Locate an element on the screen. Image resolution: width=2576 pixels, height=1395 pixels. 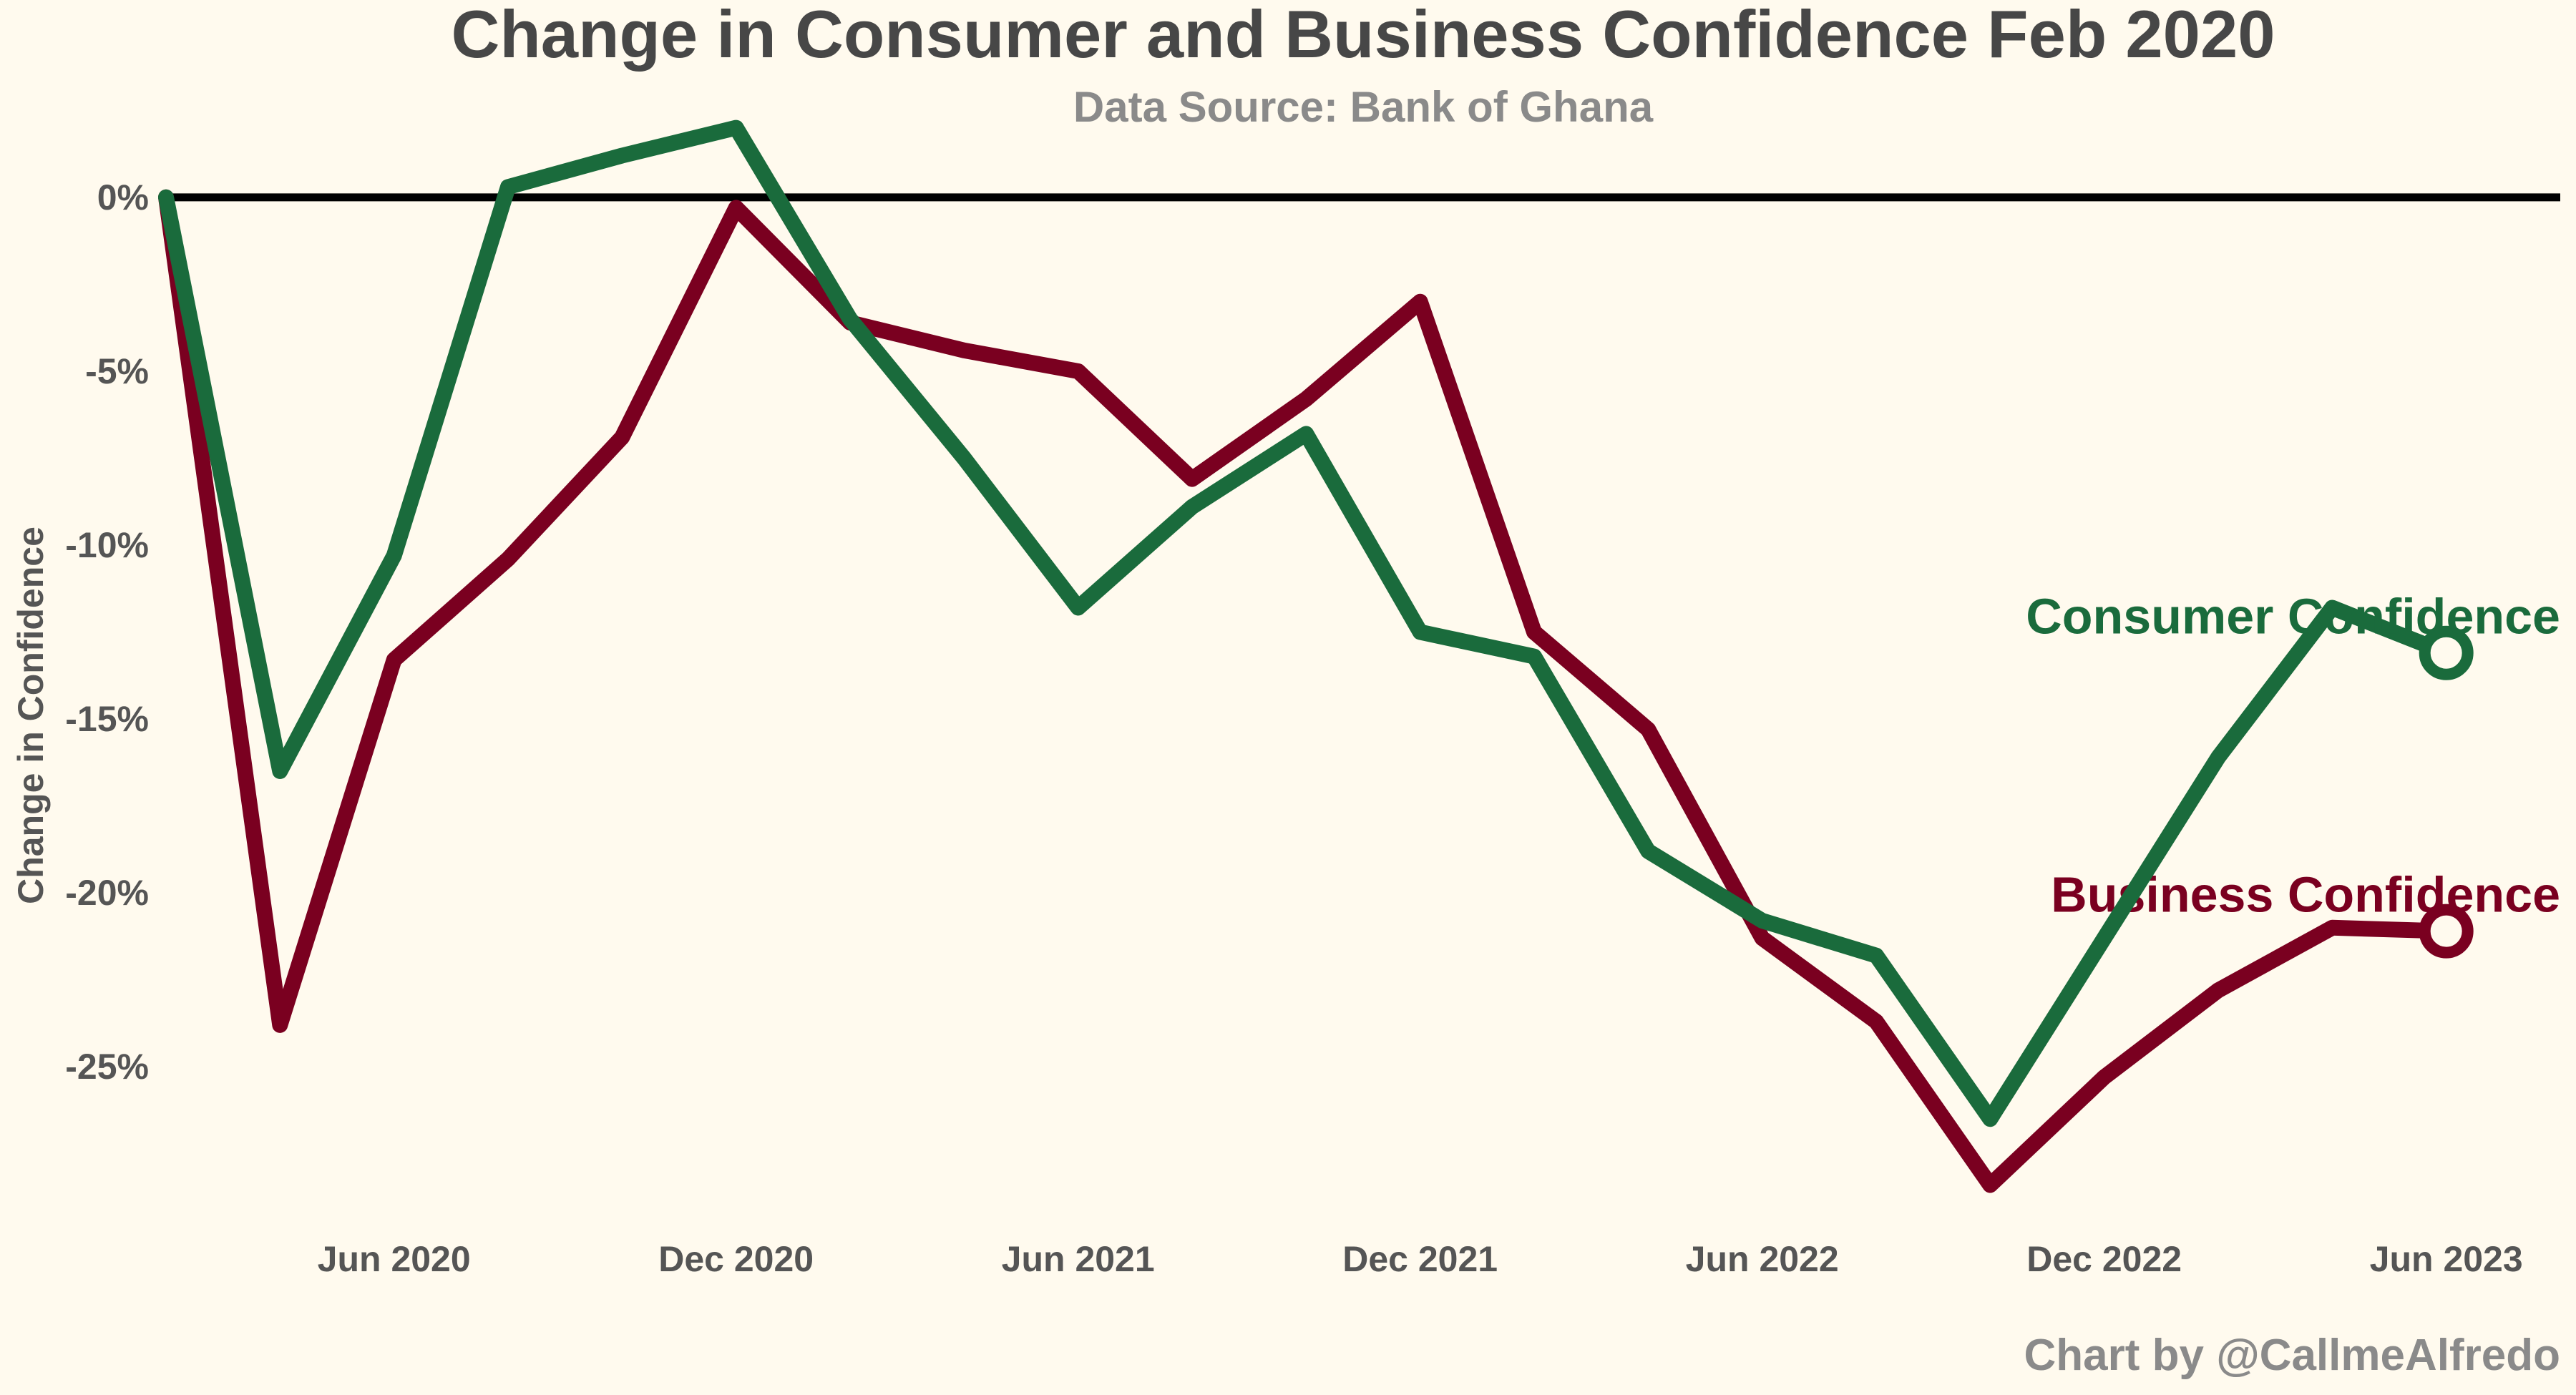
y-tick-label: 0% is located at coordinates (123, 197).